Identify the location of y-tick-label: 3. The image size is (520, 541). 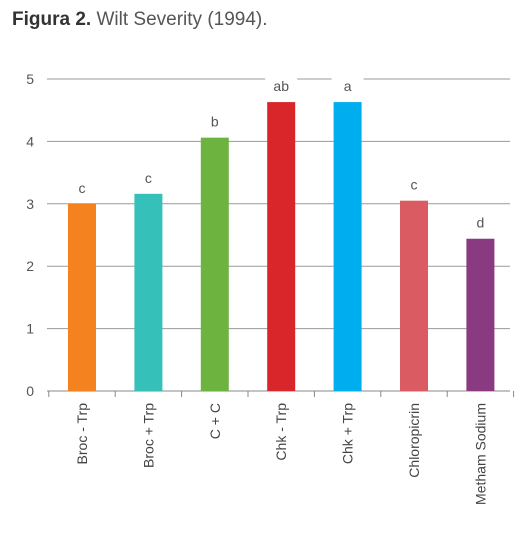
(30, 204).